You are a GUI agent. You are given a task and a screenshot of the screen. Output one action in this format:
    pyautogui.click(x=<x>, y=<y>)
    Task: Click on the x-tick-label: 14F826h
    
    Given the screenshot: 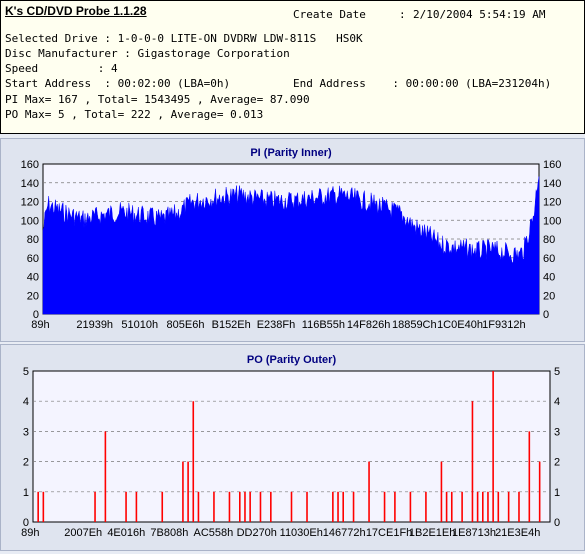 What is the action you would take?
    pyautogui.click(x=368, y=325)
    